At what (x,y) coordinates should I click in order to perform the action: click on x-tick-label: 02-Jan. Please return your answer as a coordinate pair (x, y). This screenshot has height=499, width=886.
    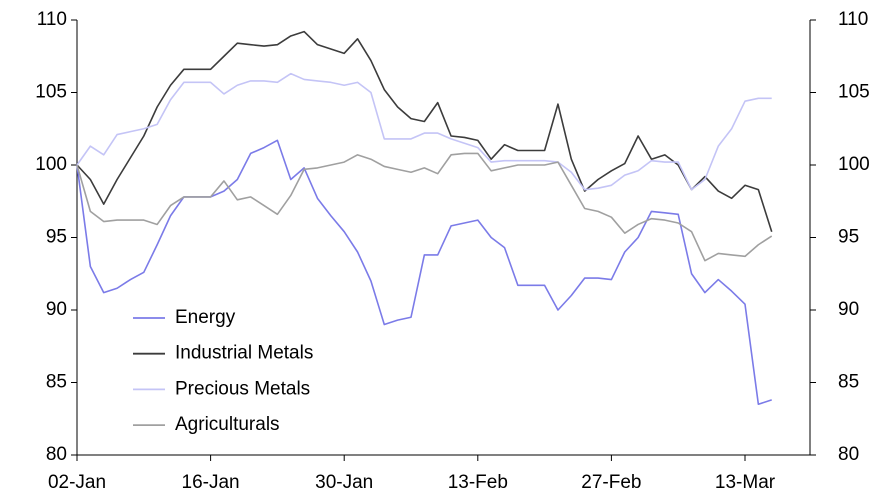
    Looking at the image, I should click on (77, 482).